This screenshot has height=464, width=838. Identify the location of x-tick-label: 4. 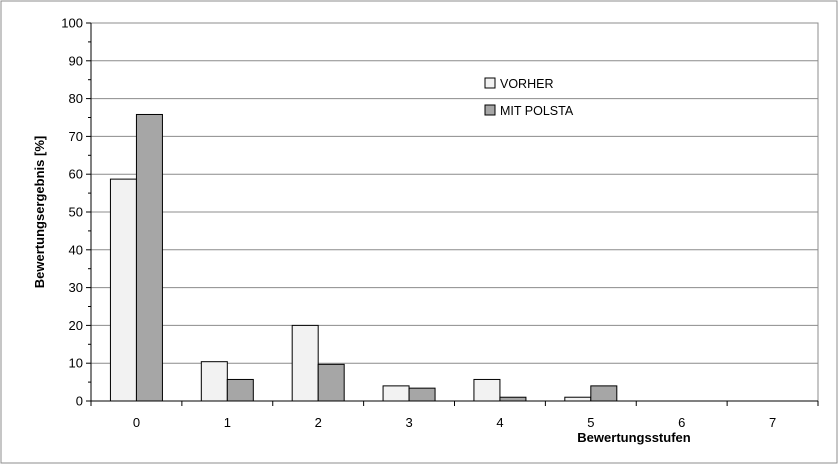
(499, 422).